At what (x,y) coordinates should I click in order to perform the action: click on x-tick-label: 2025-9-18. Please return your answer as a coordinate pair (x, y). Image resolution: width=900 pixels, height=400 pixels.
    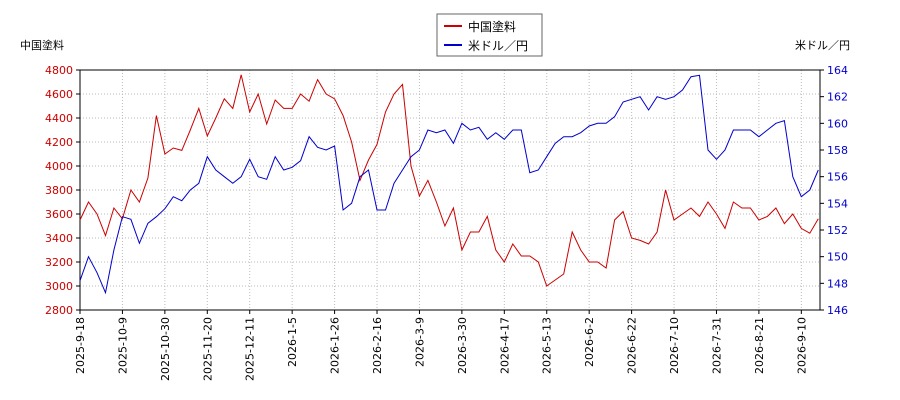
    Looking at the image, I should click on (80, 345).